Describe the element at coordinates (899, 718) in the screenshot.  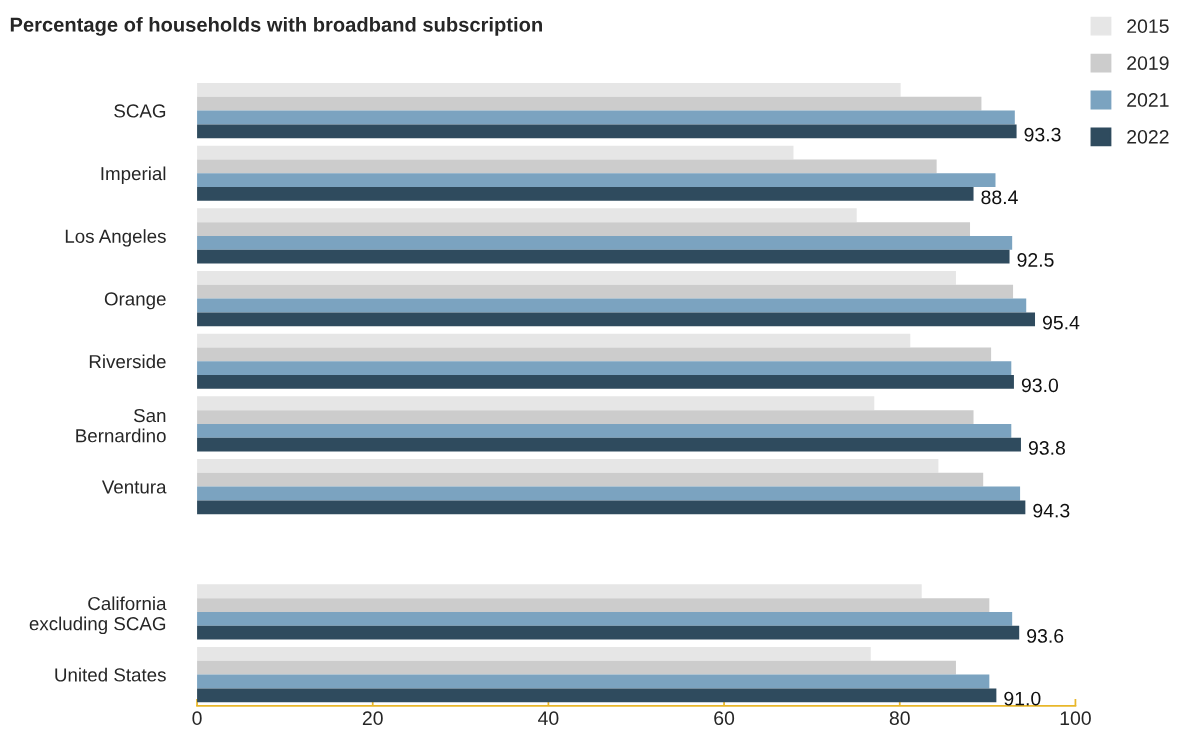
I see `x-tick-label: 80` at that location.